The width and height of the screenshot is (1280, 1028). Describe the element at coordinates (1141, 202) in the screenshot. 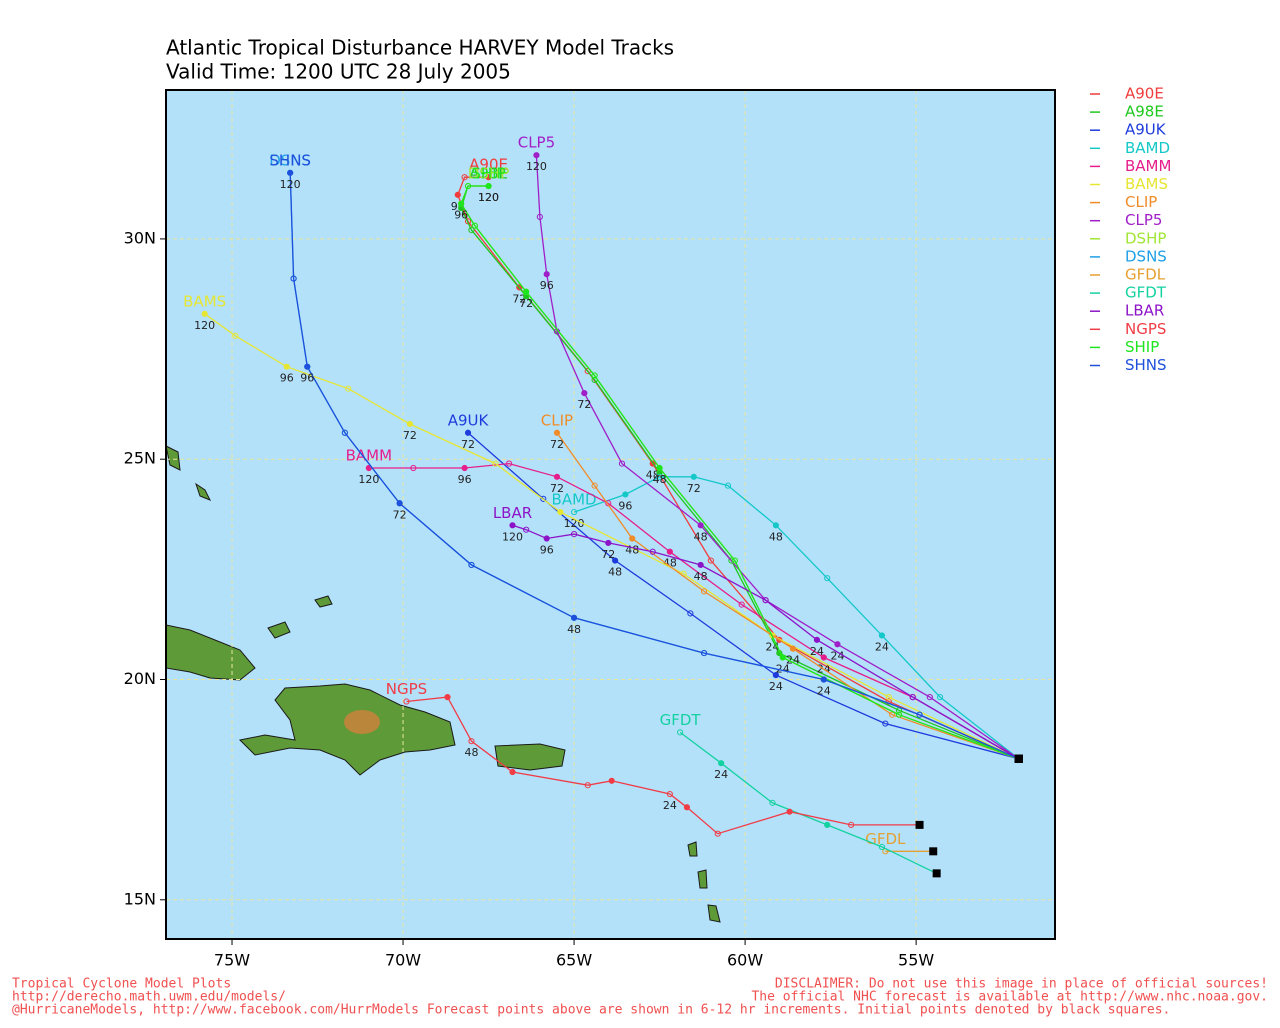

I see `legend-label: CLIP` at that location.